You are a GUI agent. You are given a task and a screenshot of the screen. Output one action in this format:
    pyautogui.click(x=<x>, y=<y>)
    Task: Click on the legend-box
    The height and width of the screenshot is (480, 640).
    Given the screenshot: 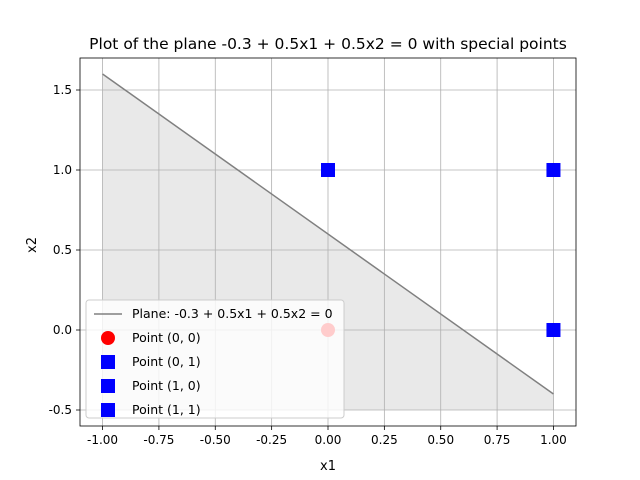 What is the action you would take?
    pyautogui.click(x=215, y=359)
    